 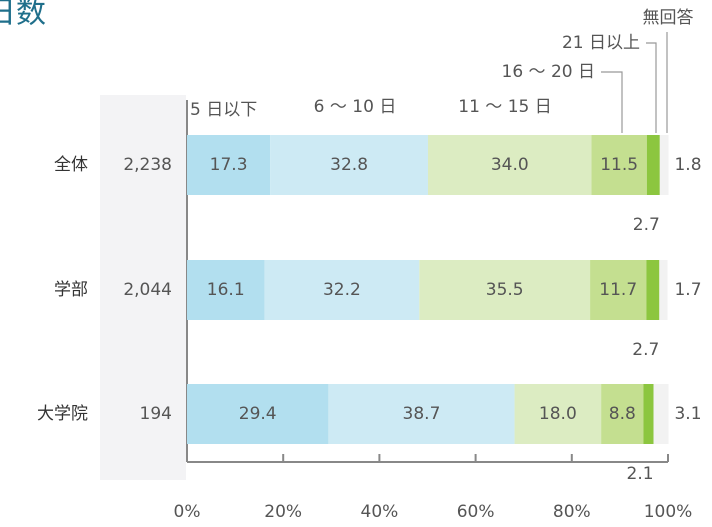 What do you see at coordinates (687, 290) in the screenshot?
I see `data-label: 1.7` at bounding box center [687, 290].